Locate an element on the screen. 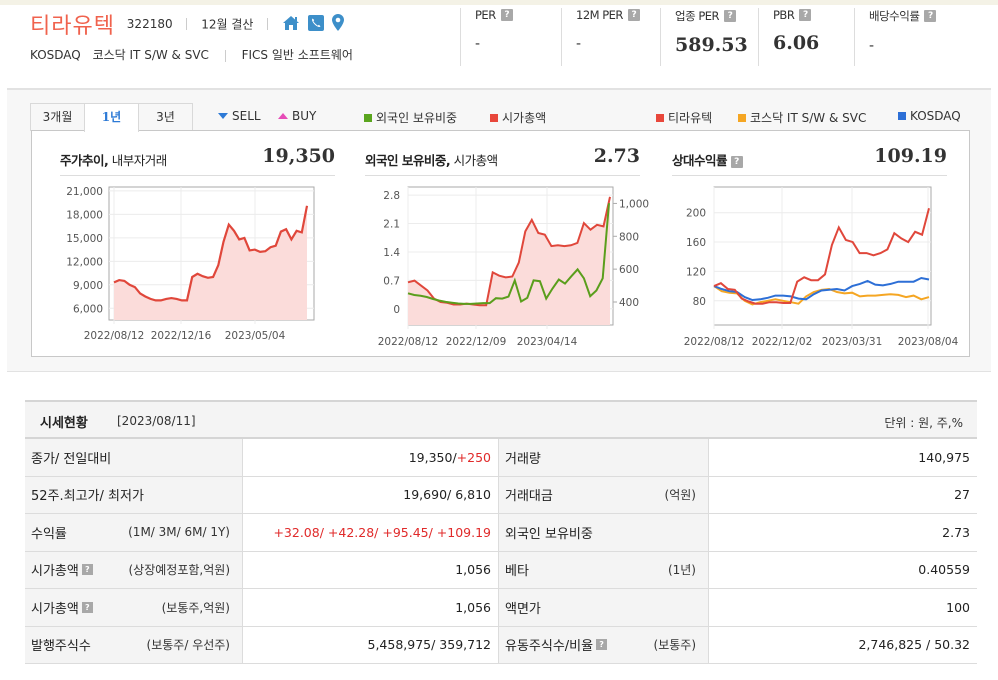 This screenshot has height=680, width=998. svg-text: 200 is located at coordinates (696, 214).